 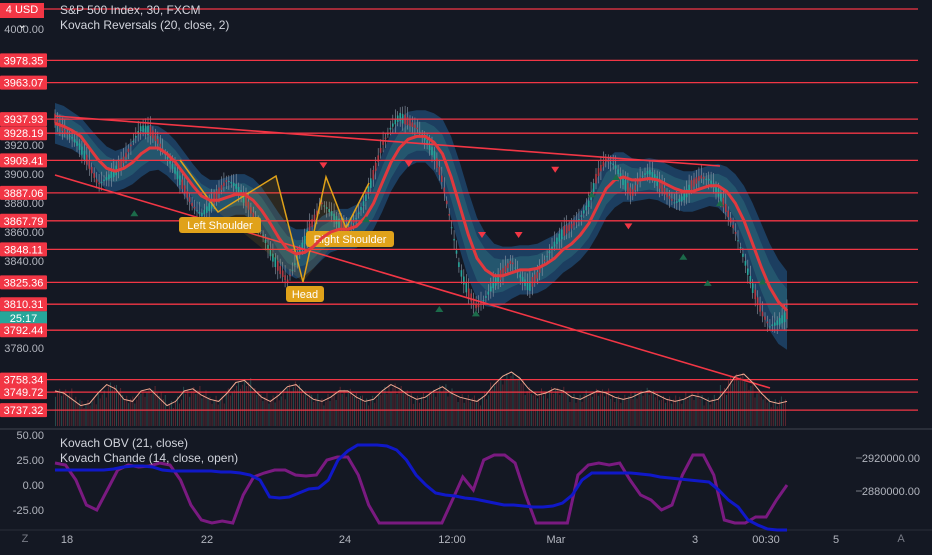 What do you see at coordinates (145, 25) in the screenshot?
I see `indicator-title: Kovach Reversals (20, close, 2)` at bounding box center [145, 25].